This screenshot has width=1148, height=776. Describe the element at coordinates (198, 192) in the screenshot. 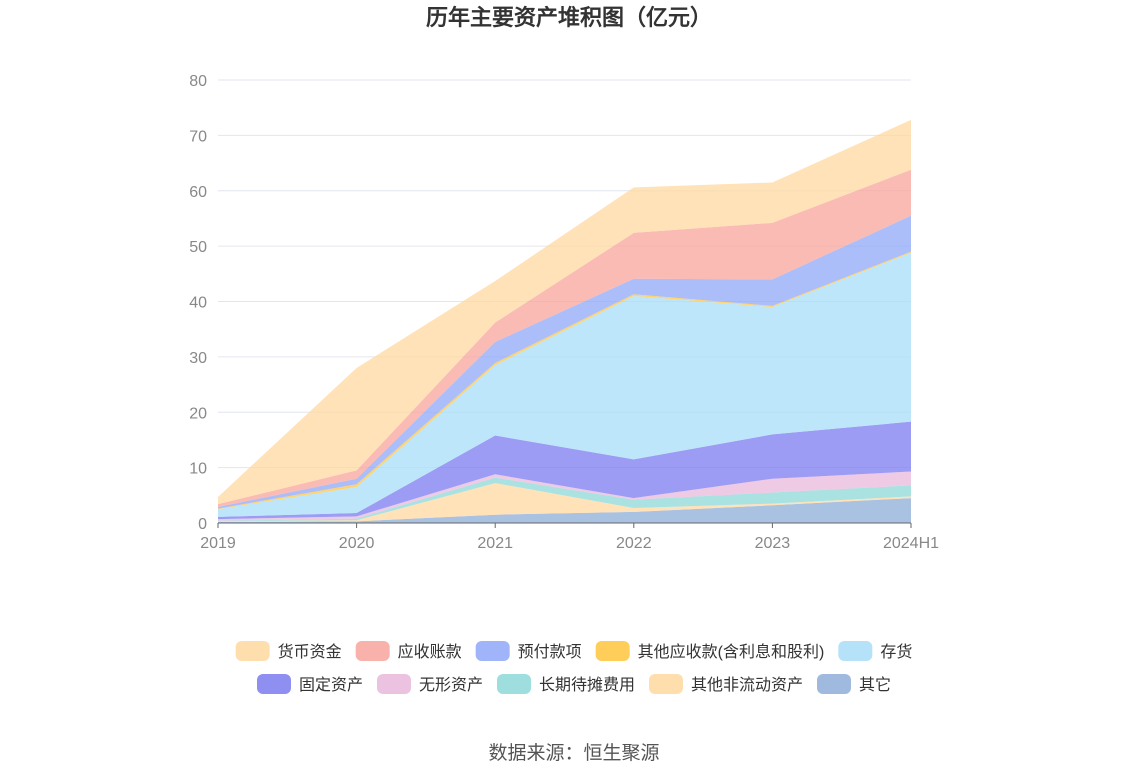

I see `y-tick-label: 60` at that location.